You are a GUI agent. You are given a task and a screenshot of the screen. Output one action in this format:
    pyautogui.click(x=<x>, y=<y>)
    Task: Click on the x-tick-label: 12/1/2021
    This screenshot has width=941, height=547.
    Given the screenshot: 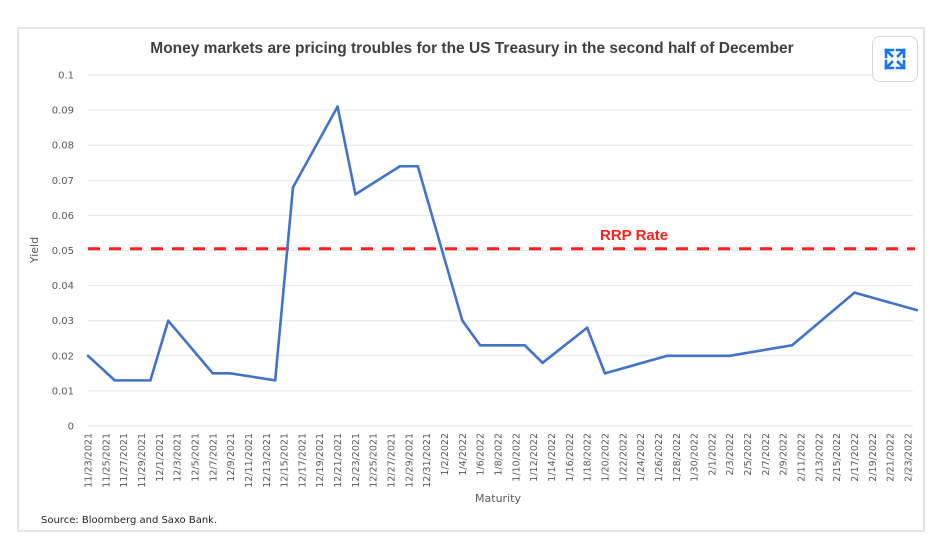 What is the action you would take?
    pyautogui.click(x=160, y=457)
    